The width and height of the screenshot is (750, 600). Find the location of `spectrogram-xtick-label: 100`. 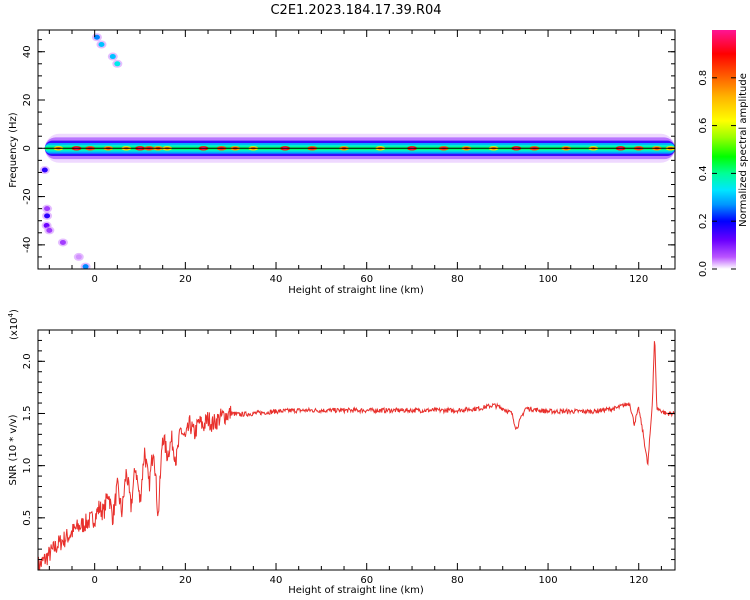

spectrogram-xtick-label: 100 is located at coordinates (548, 279).